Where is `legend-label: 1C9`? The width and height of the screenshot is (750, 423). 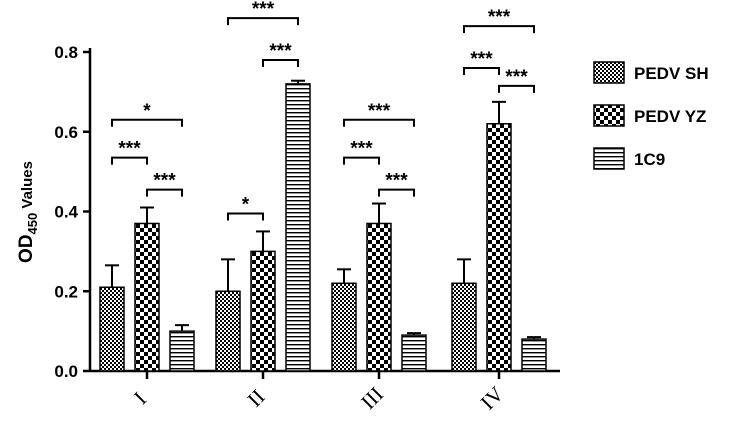 legend-label: 1C9 is located at coordinates (649, 159).